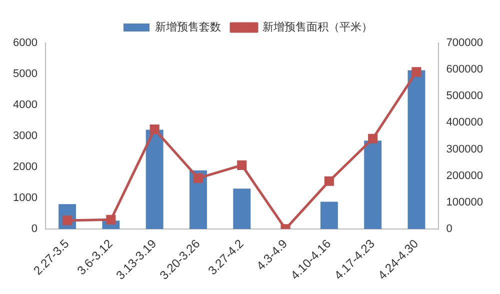  Describe the element at coordinates (25, 105) in the screenshot. I see `y-tick-label: 4000` at that location.